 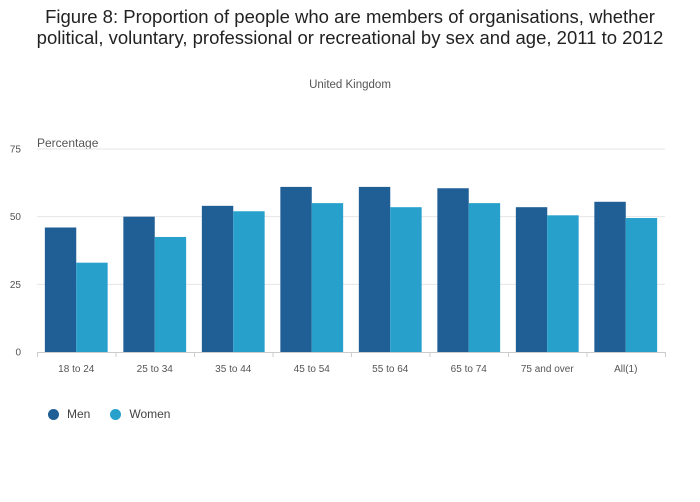 I want to click on chart-subtitle: United Kingdom, so click(x=350, y=85).